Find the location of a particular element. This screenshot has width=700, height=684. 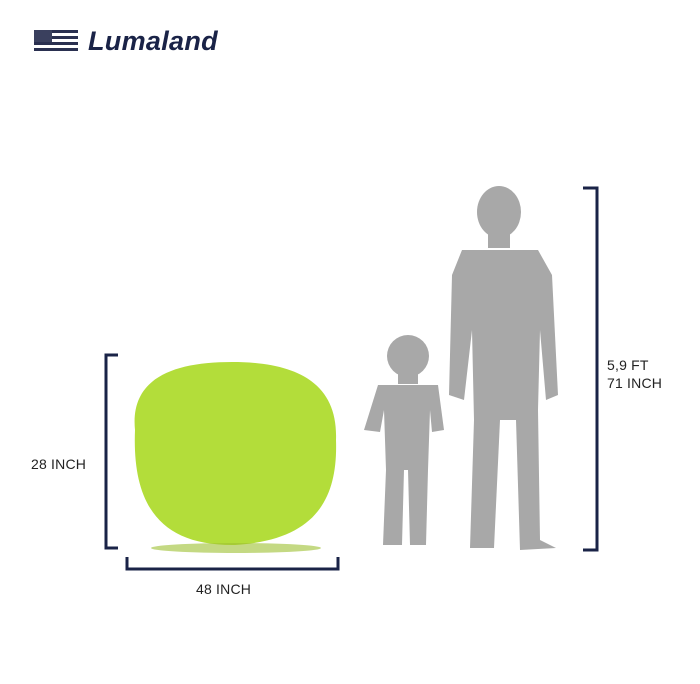

height-label: 28 INCH is located at coordinates (59, 464).